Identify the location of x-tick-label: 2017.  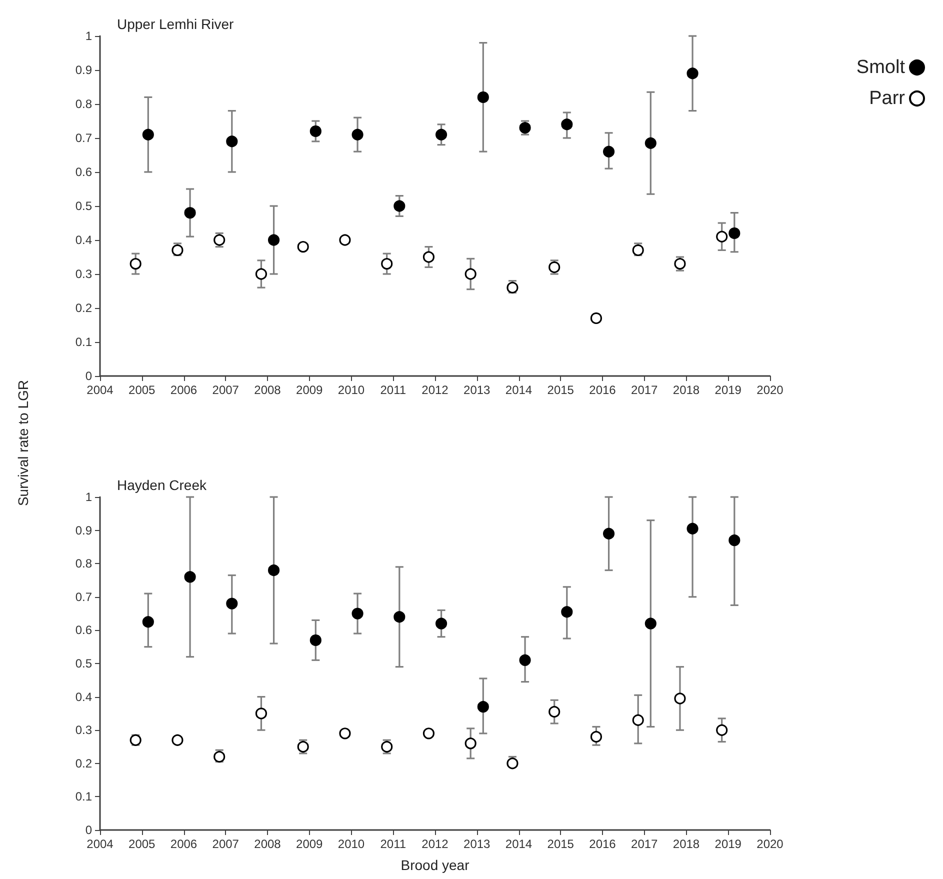
(644, 844).